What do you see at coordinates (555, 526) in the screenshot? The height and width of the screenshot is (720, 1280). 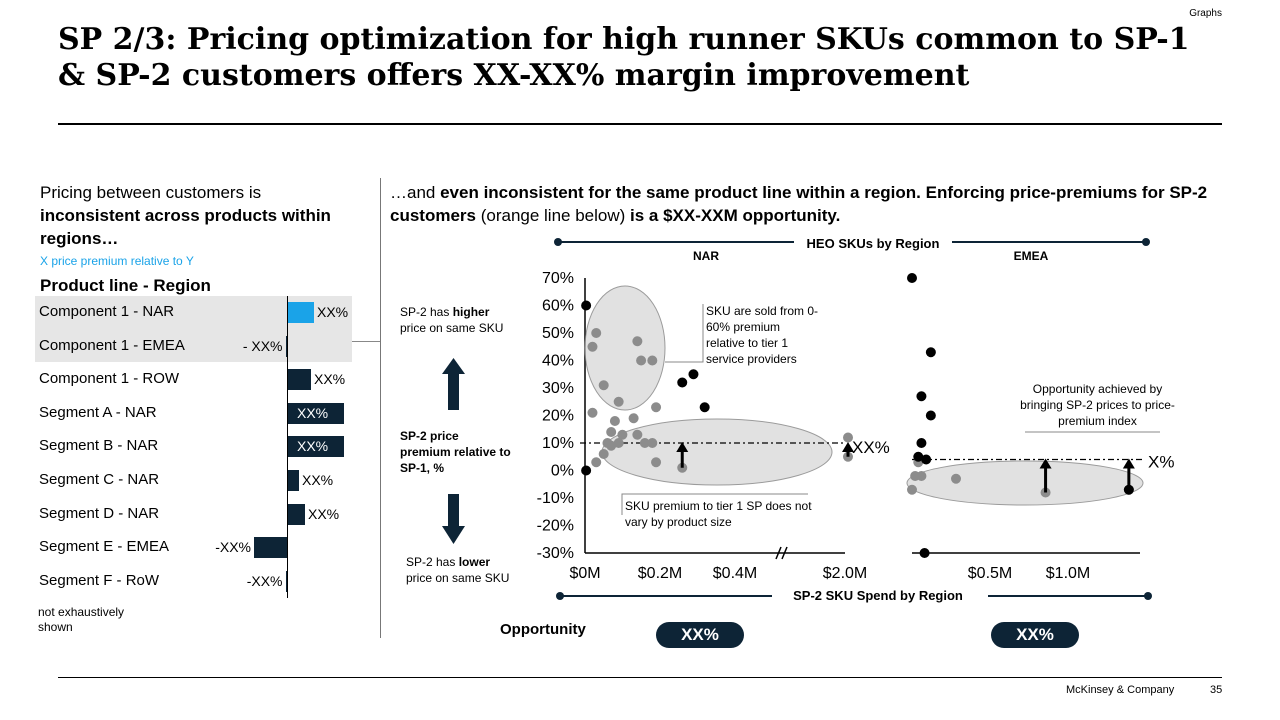 I see `y-tick-label: -20%` at bounding box center [555, 526].